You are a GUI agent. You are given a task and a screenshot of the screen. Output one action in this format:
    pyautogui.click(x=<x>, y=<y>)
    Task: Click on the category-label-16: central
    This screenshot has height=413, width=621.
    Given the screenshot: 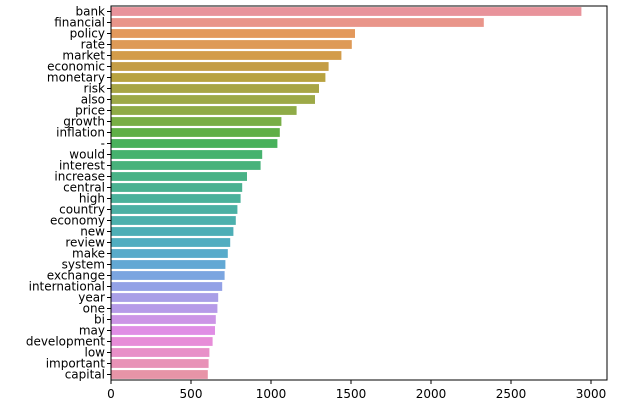 What is the action you would take?
    pyautogui.click(x=84, y=188)
    